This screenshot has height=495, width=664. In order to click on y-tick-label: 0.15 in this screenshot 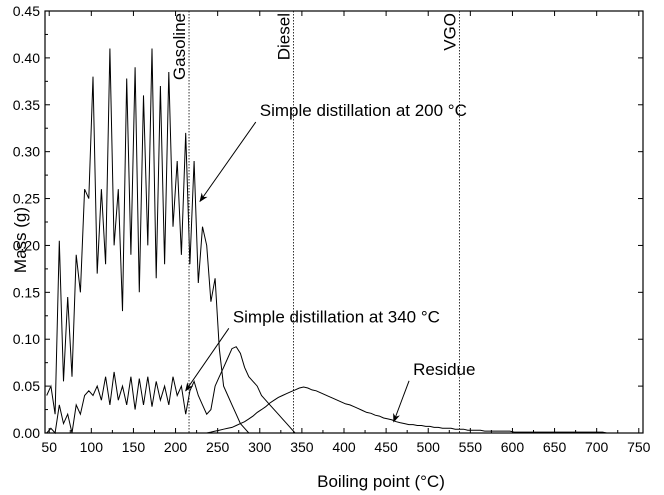, I will do `click(26, 292)`.